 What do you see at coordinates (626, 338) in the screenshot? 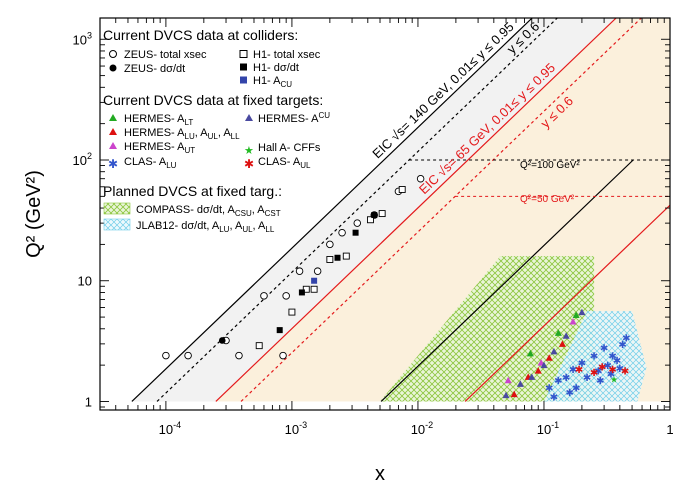
I see `point-star-blue-9: ✱` at bounding box center [626, 338].